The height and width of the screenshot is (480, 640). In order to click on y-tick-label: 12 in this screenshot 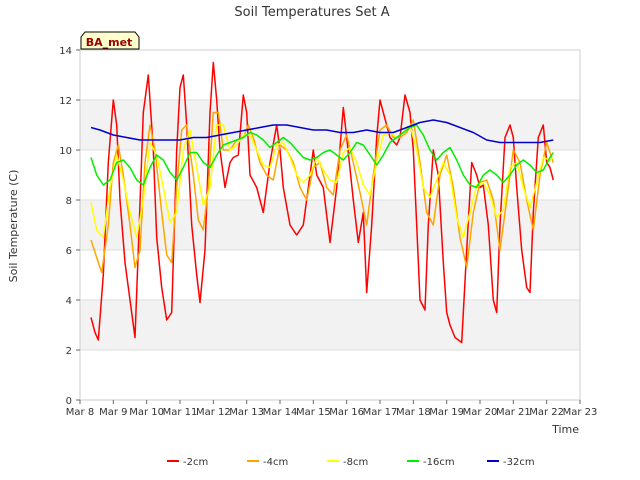, I will do `click(65, 101)`.